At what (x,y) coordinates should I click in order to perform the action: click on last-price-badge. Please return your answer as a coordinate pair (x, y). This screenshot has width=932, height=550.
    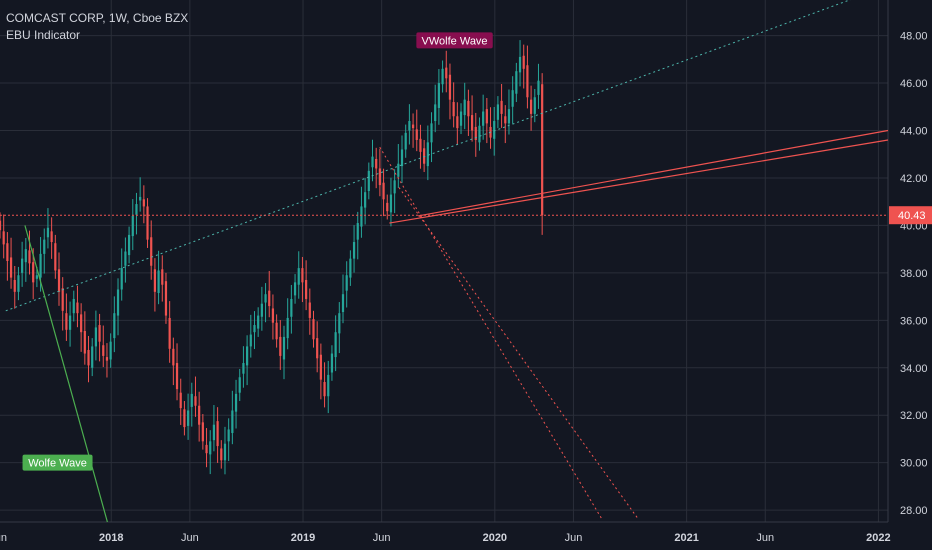
    Looking at the image, I should click on (910, 215).